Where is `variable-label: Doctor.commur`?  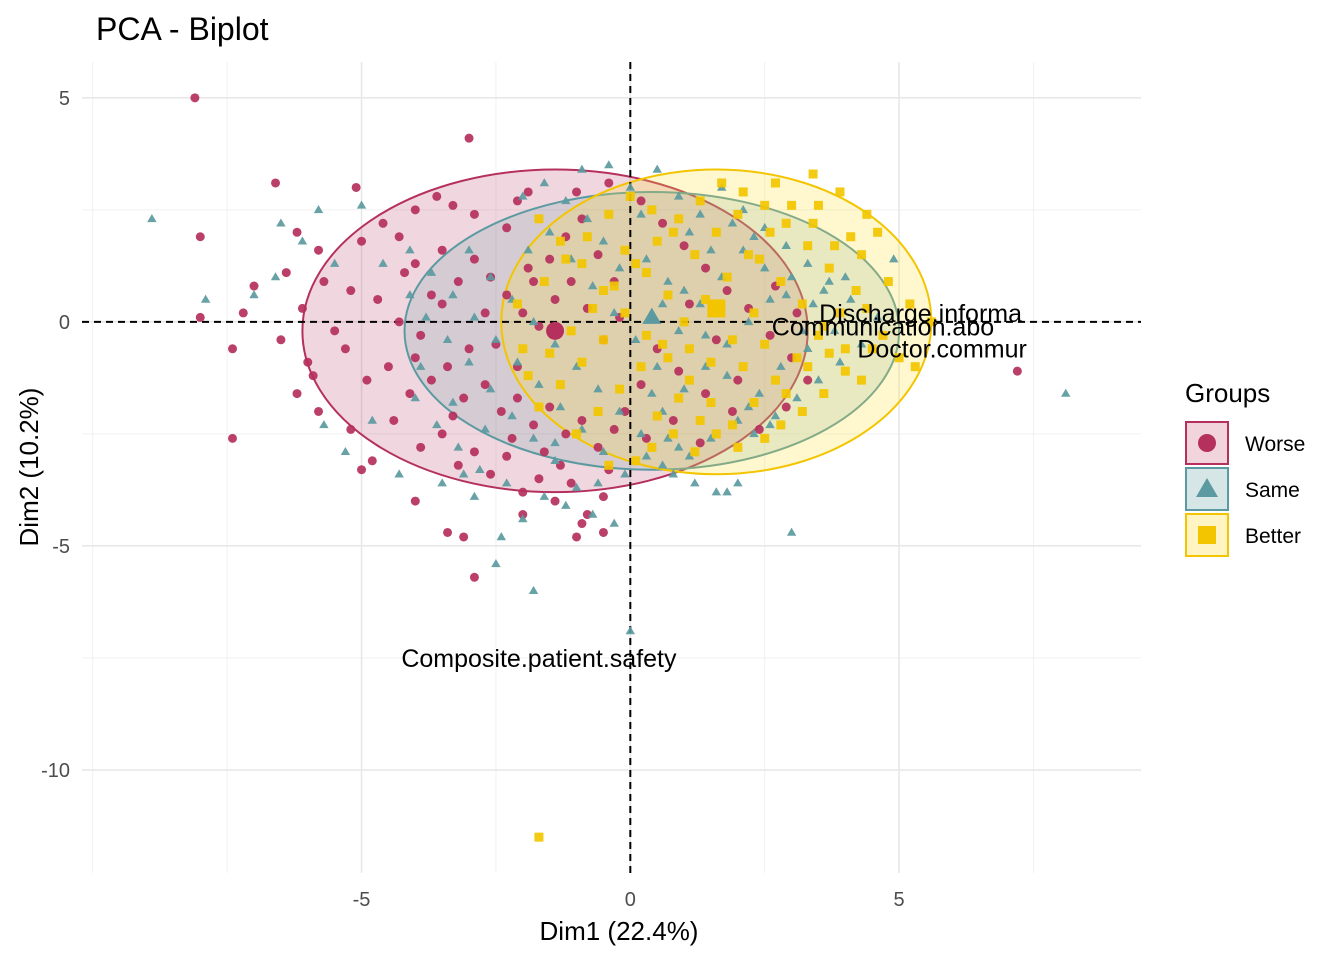
variable-label: Doctor.commur is located at coordinates (941, 350).